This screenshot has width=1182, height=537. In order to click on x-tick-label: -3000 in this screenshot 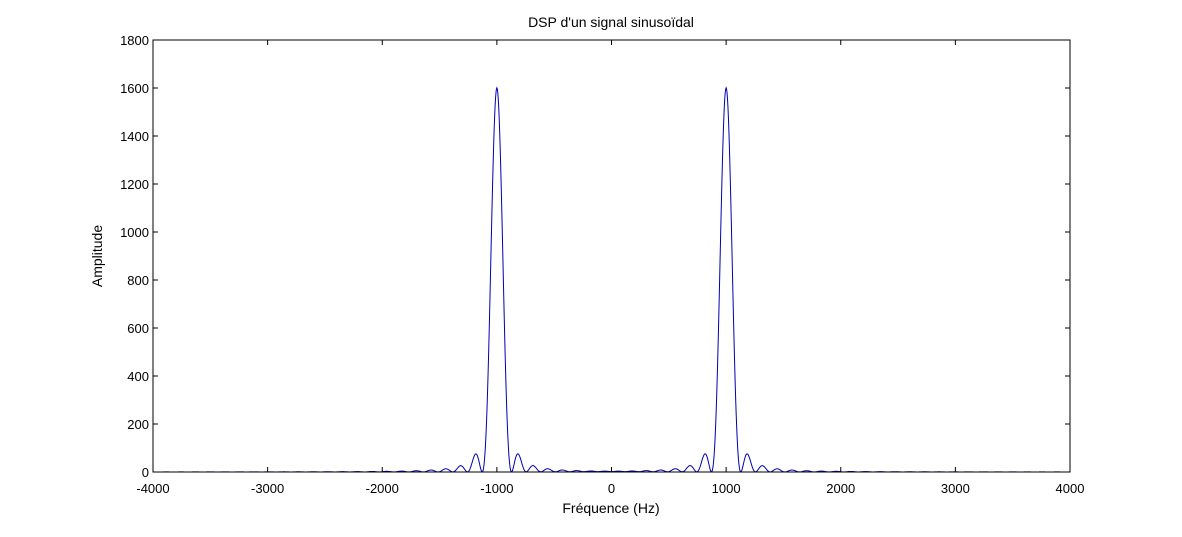, I will do `click(267, 488)`.